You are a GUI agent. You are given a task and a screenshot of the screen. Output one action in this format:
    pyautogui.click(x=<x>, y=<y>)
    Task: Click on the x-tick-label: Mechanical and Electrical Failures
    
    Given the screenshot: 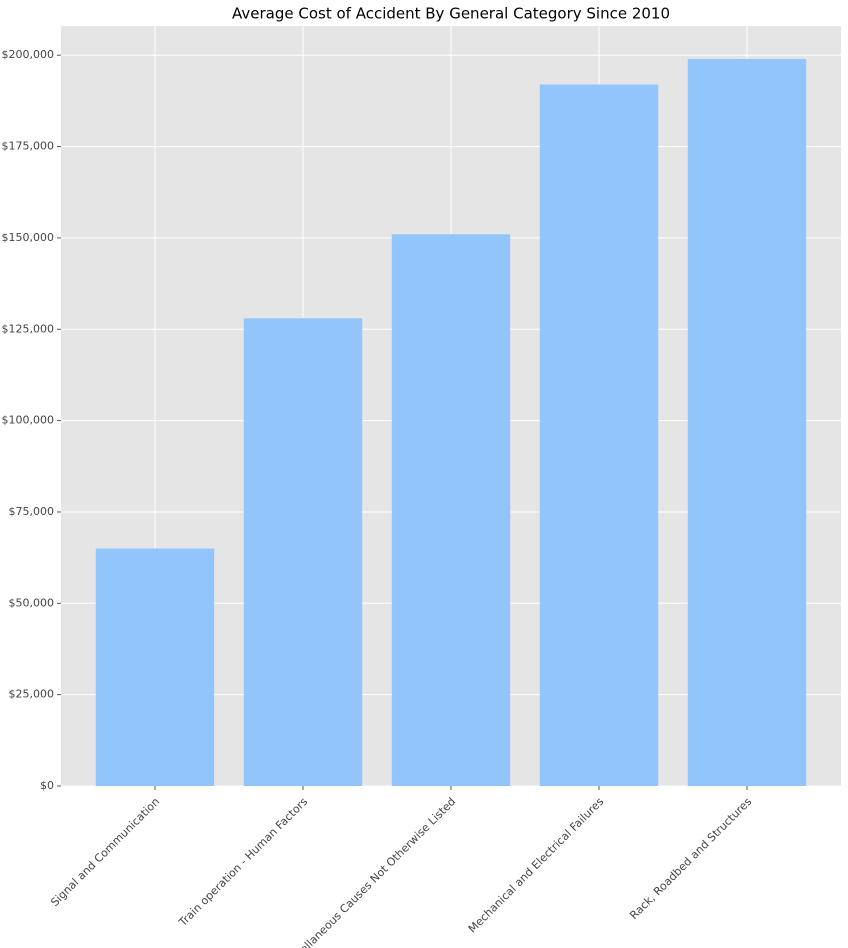 What is the action you would take?
    pyautogui.click(x=536, y=865)
    